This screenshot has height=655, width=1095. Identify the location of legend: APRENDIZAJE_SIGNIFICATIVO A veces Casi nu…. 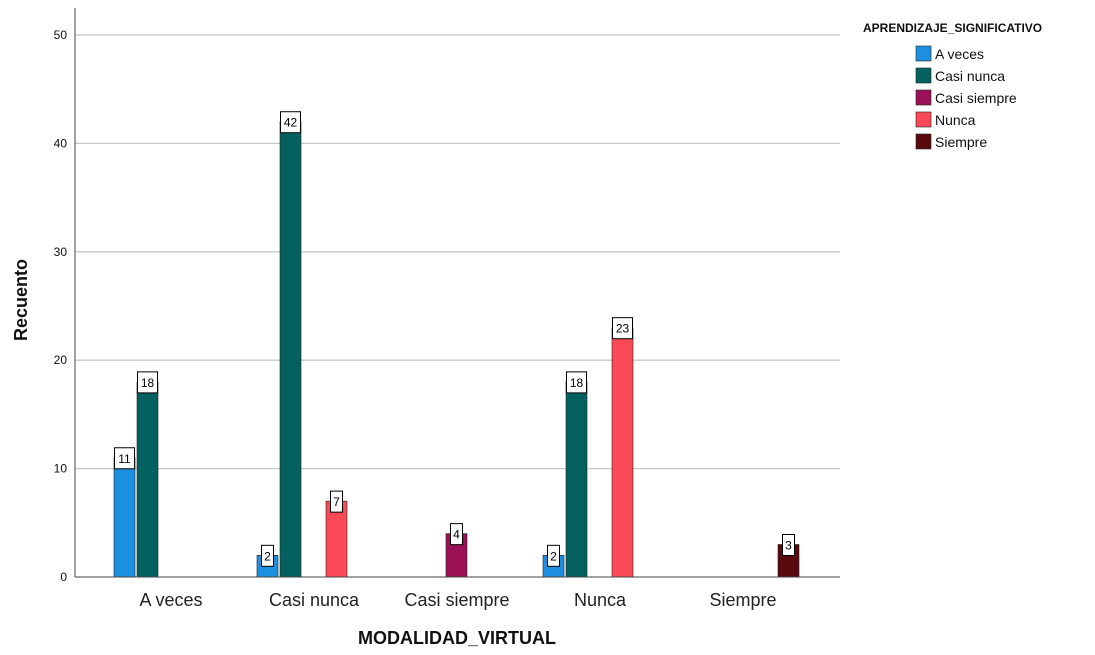
(952, 85).